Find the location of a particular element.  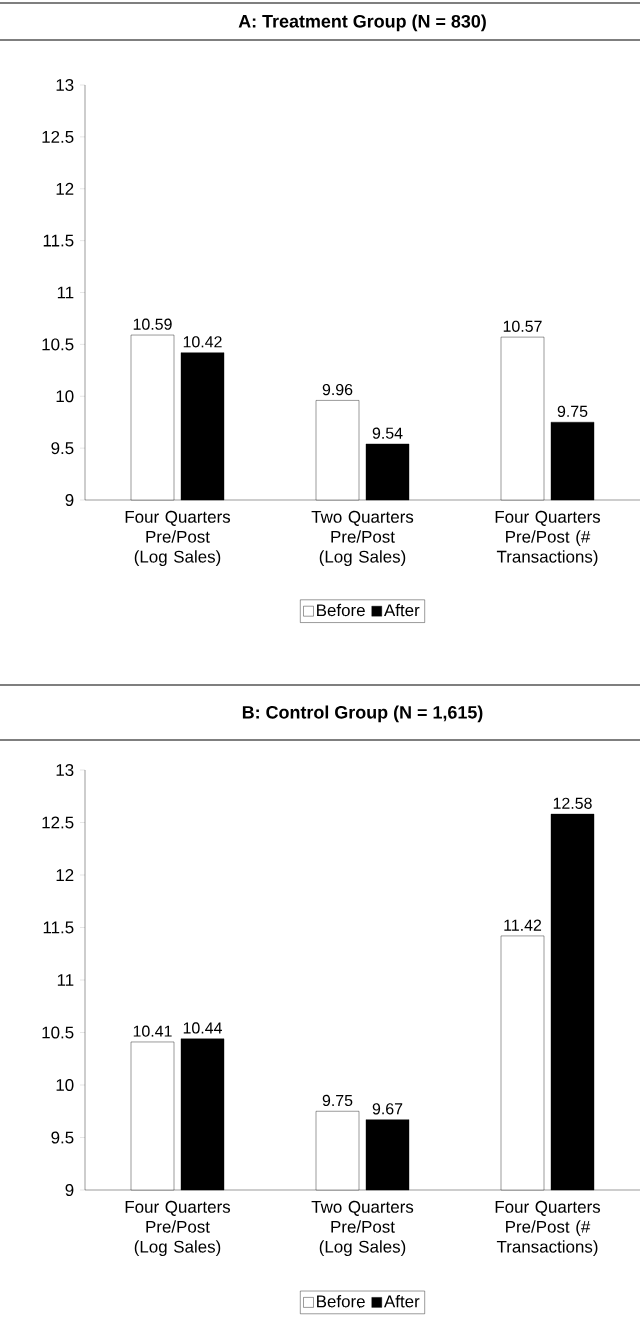

data-label: 9.96 is located at coordinates (337, 389).